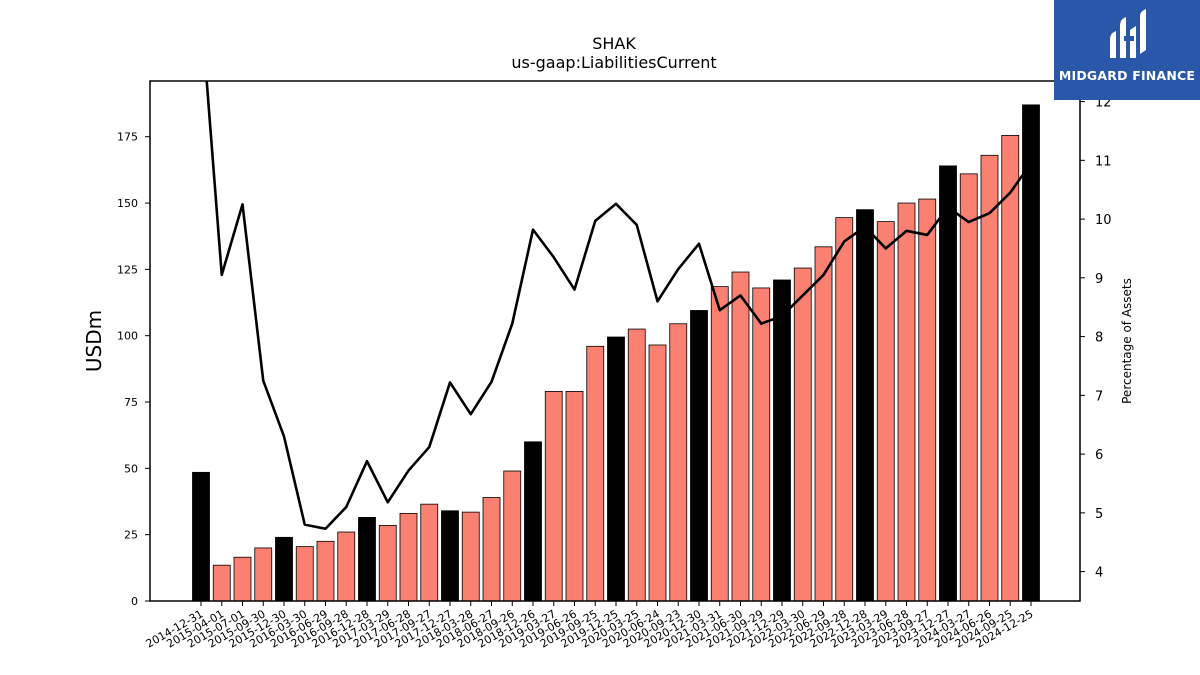  What do you see at coordinates (1099, 279) in the screenshot?
I see `y2-tick-label: 9` at bounding box center [1099, 279].